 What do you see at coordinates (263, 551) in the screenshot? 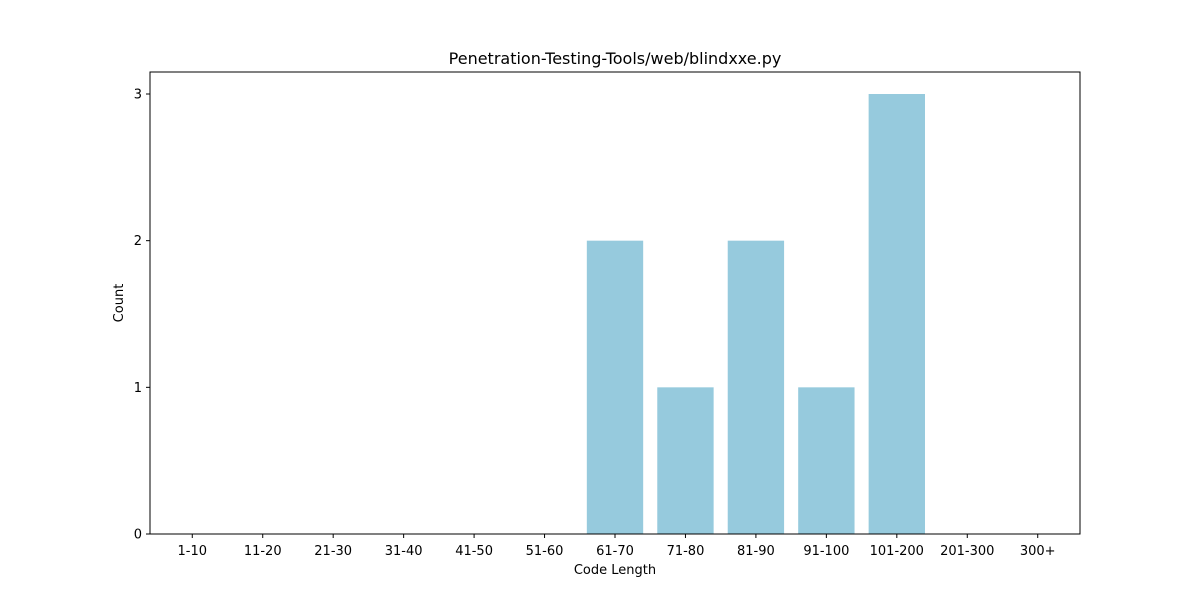
I see `x-tick-label: 11-20` at bounding box center [263, 551].